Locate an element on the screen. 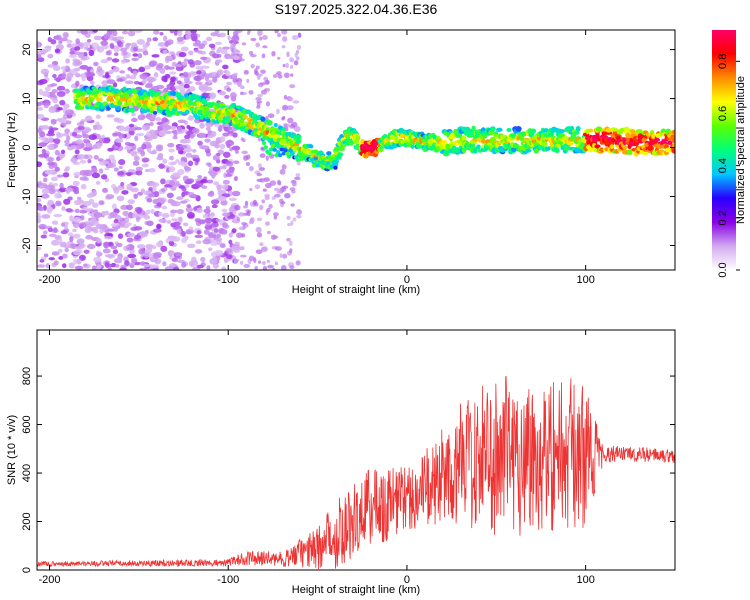  y-tick-label: 0 is located at coordinates (27, 147).